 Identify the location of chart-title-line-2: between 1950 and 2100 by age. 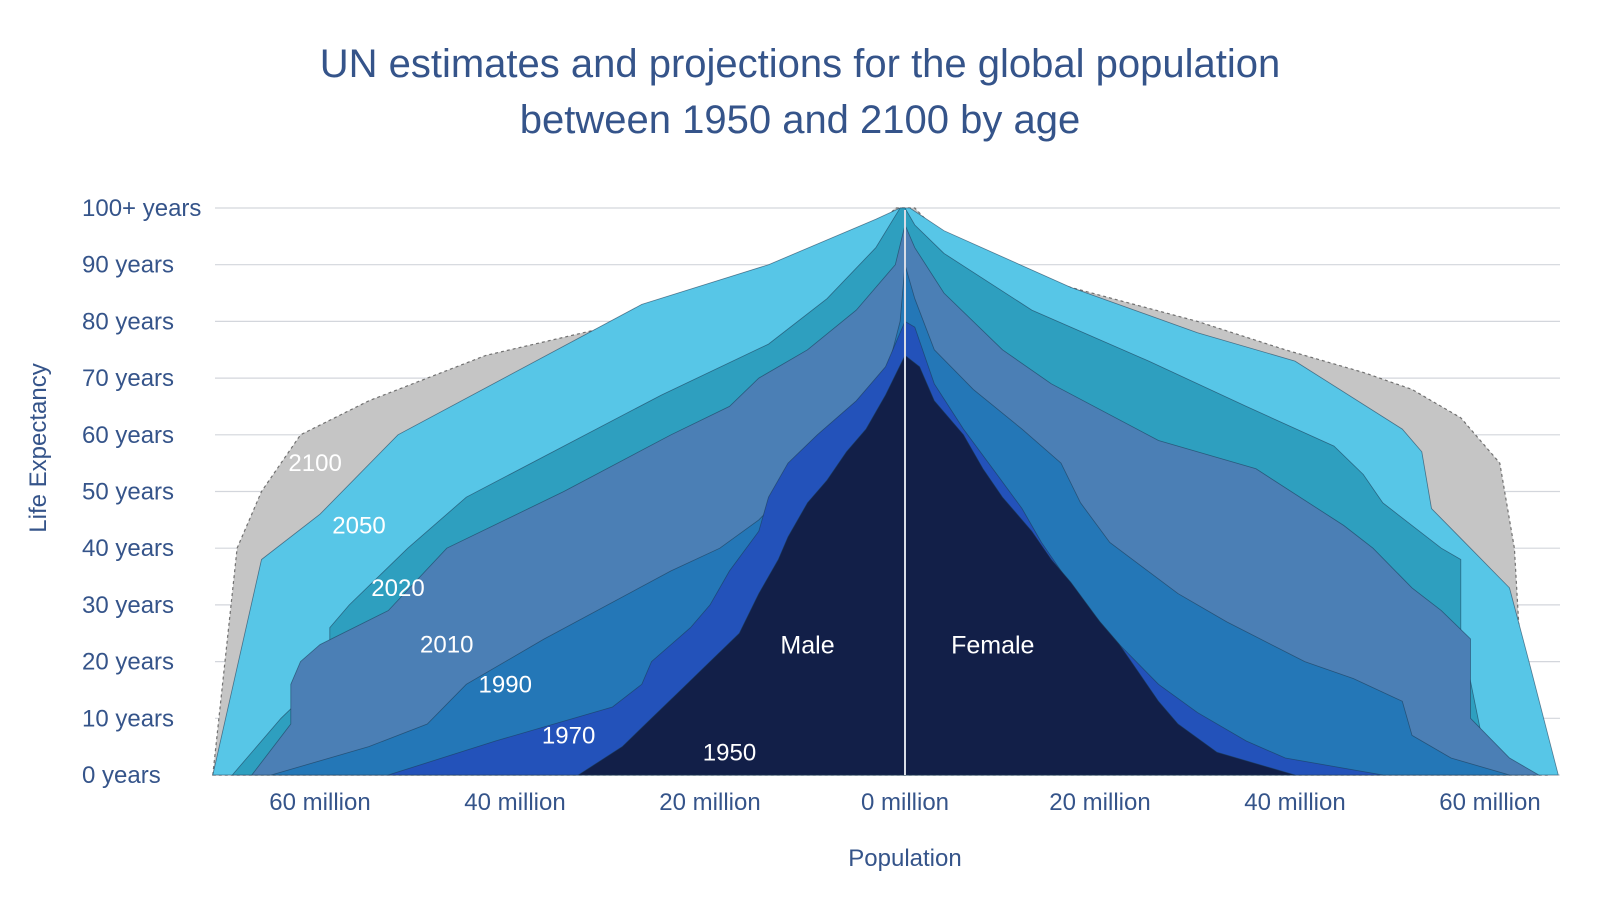
(800, 120).